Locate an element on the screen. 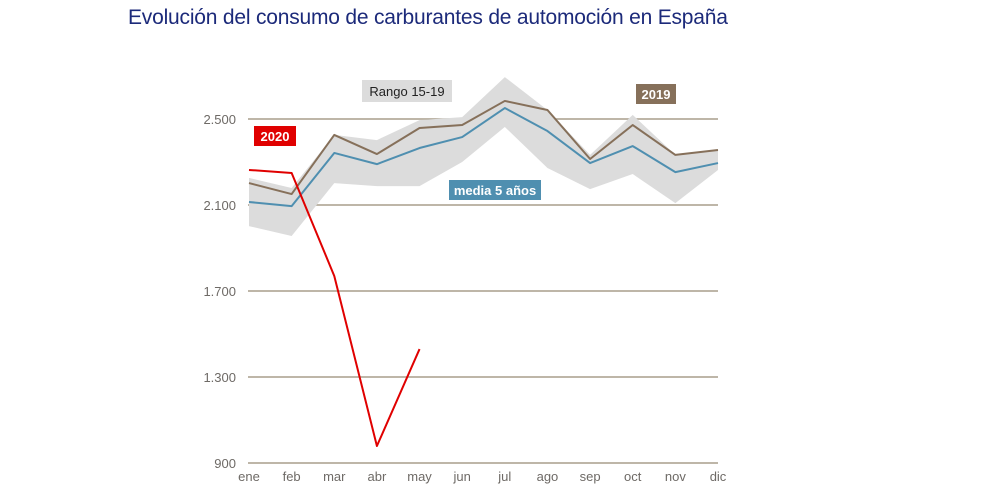 The height and width of the screenshot is (500, 1000). series-line-media-5-años is located at coordinates (483, 157).